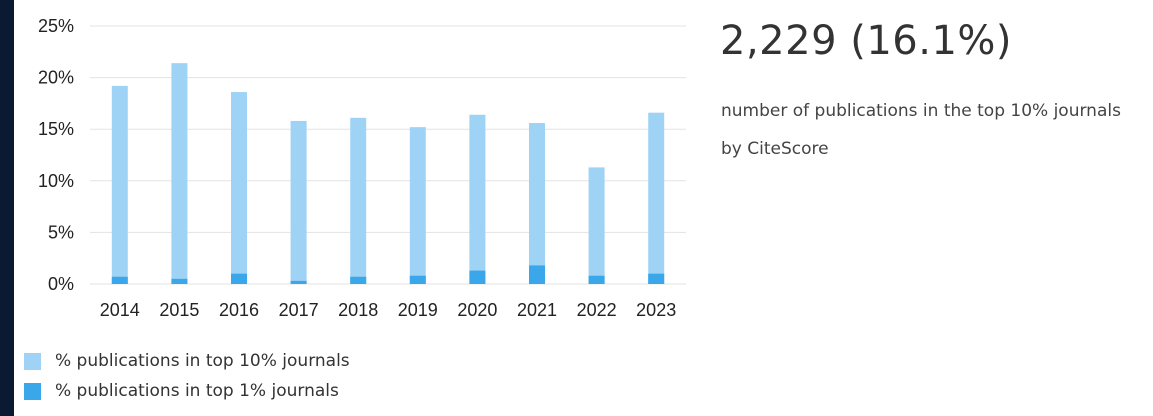  What do you see at coordinates (56, 129) in the screenshot?
I see `y-tick-label: 15%` at bounding box center [56, 129].